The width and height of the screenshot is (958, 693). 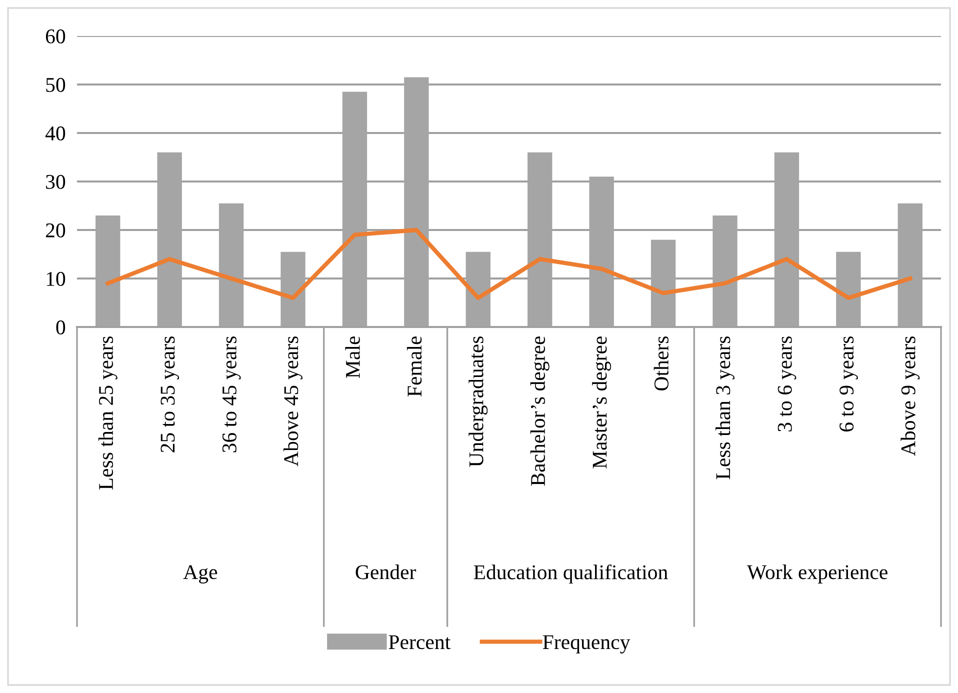 What do you see at coordinates (108, 413) in the screenshot?
I see `x-tick-label: Less than 25 years` at bounding box center [108, 413].